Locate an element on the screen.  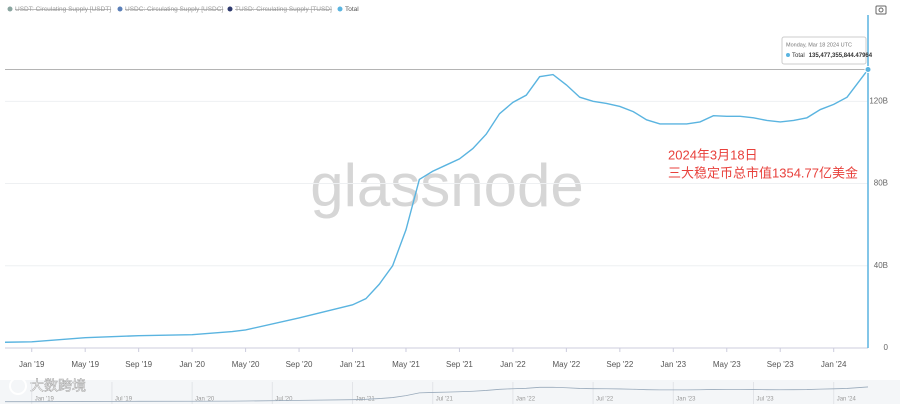
tooltip-series: Total is located at coordinates (798, 56).